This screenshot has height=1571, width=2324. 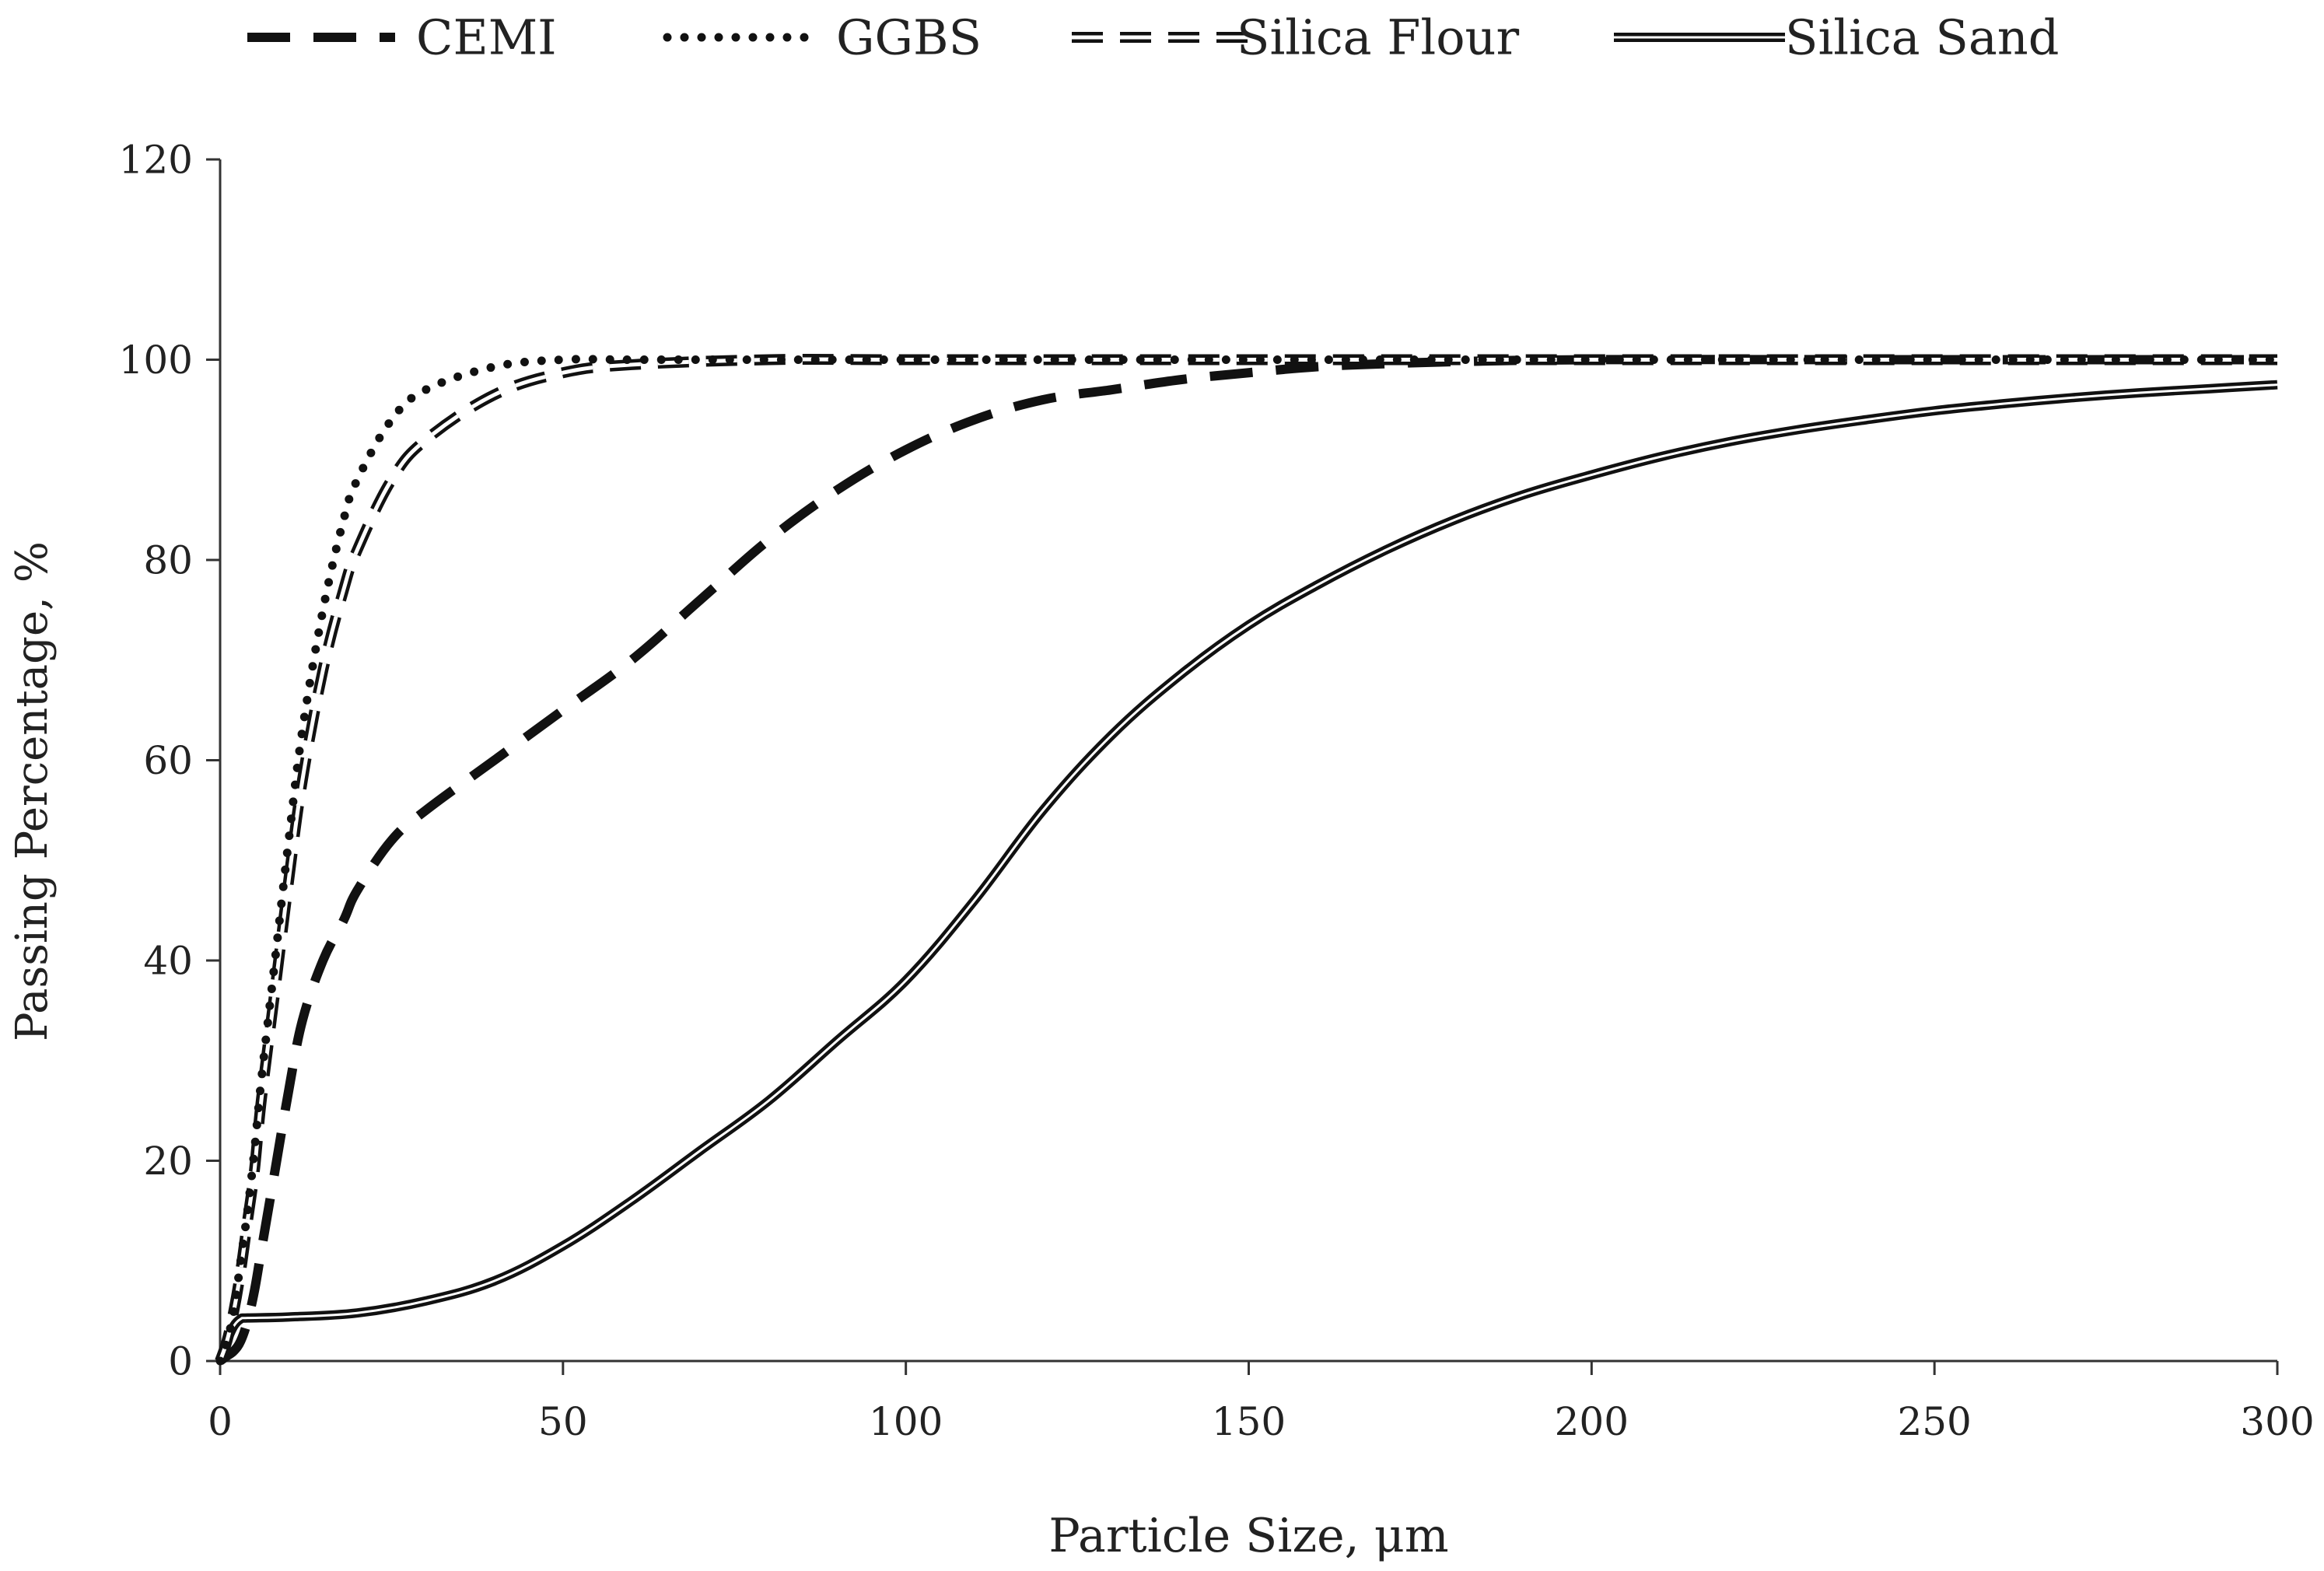 I want to click on y-axis-ticks: 0 20 40 60 80 100 120, so click(x=170, y=761).